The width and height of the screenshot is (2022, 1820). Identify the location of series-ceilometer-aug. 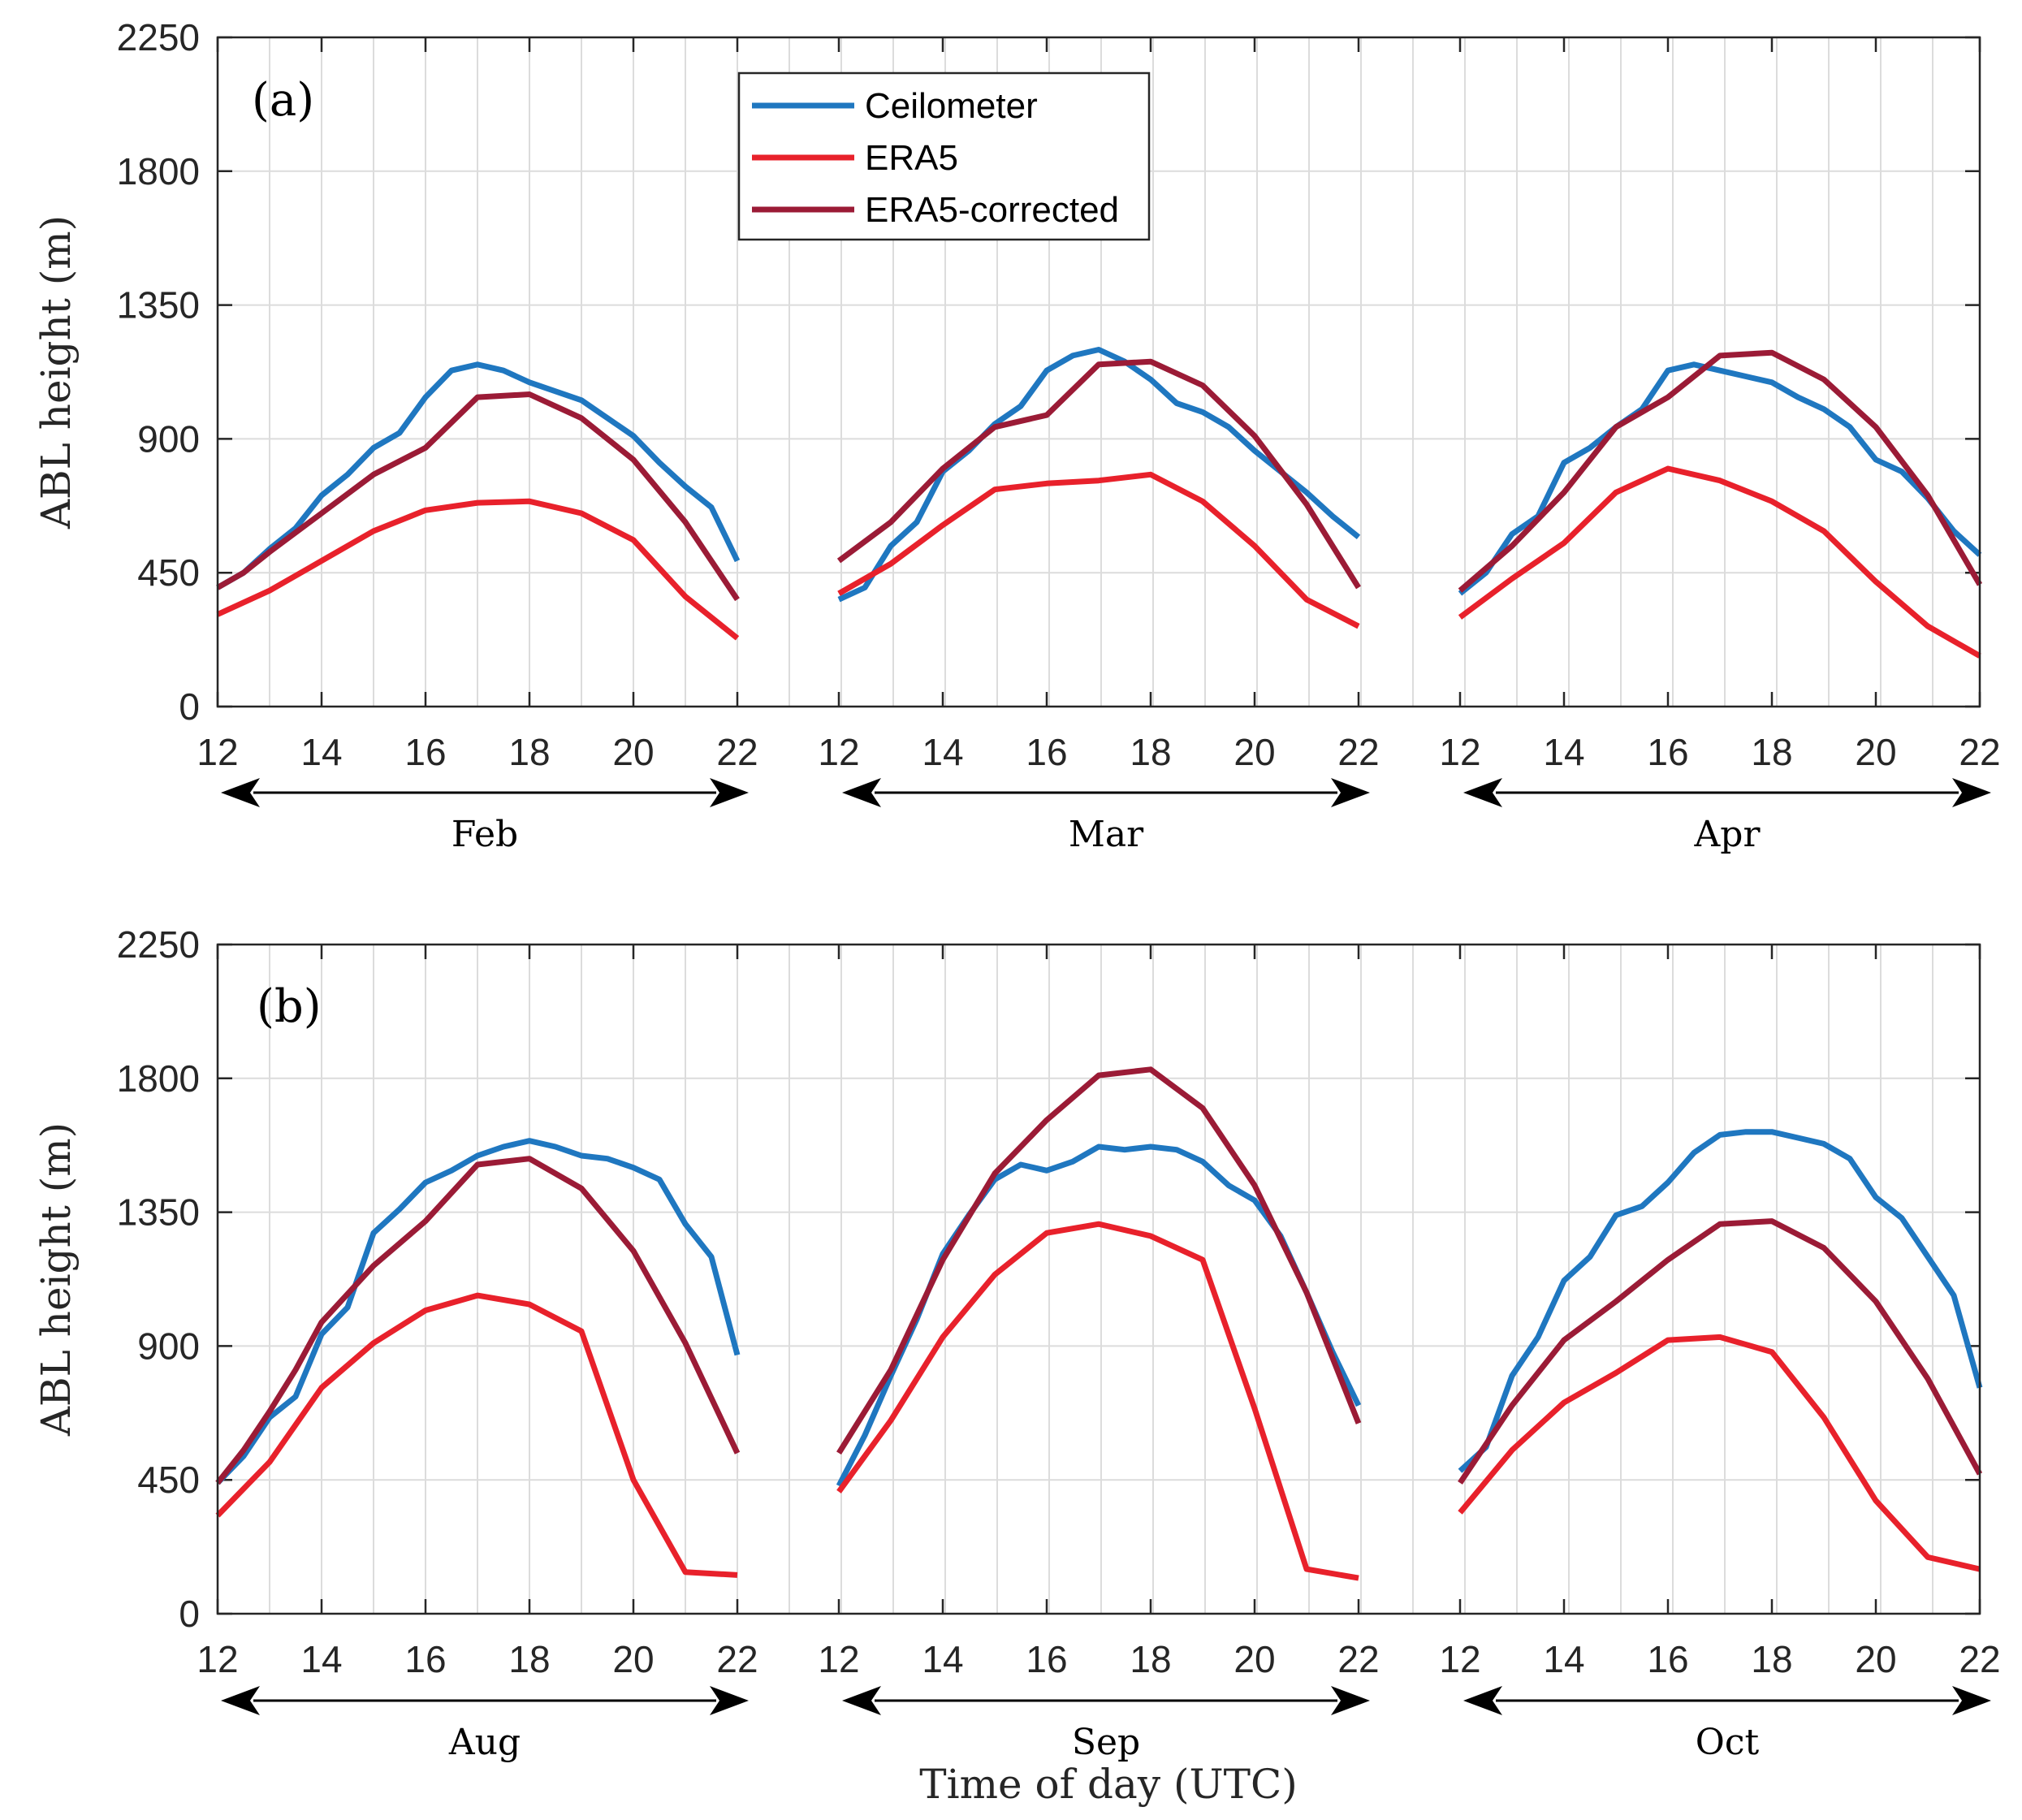
(478, 1311).